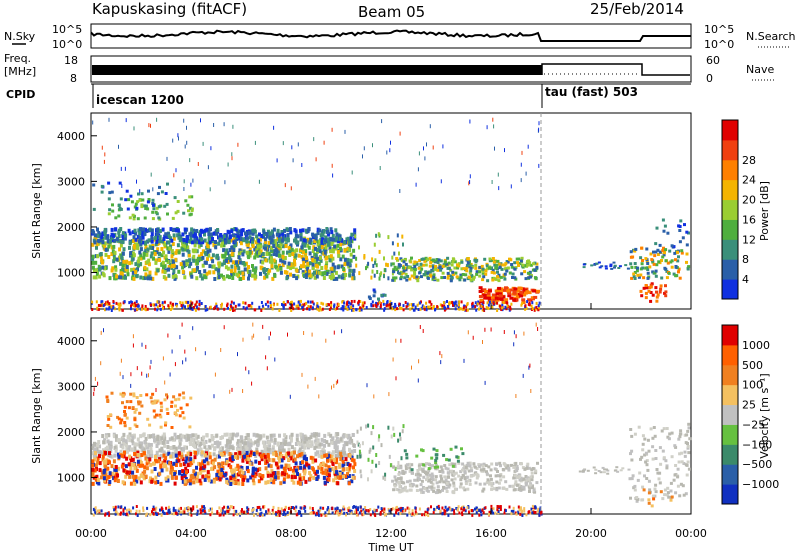  What do you see at coordinates (71, 60) in the screenshot?
I see `freq-tick-high: 18` at bounding box center [71, 60].